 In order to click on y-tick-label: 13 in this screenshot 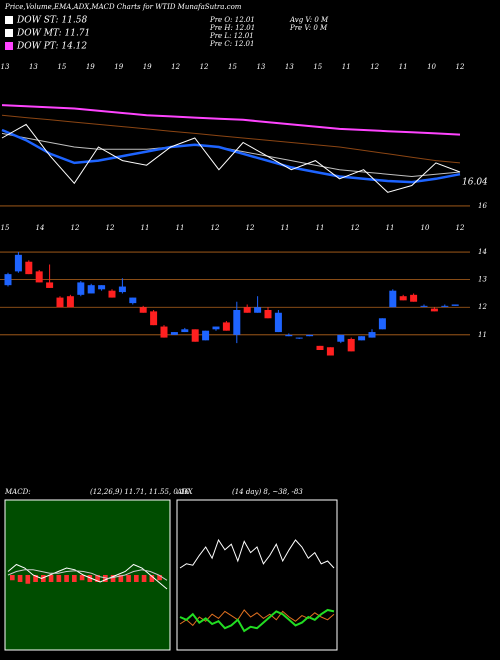, I will do `click(482, 280)`.